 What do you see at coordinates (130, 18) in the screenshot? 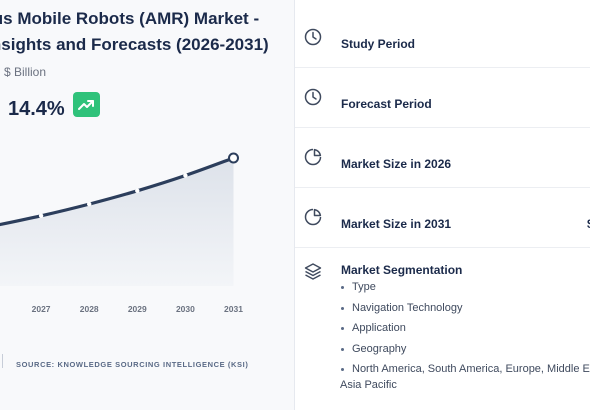
I see `chart-title-line1: nous Mobile Robots (AMR) Market -` at bounding box center [130, 18].